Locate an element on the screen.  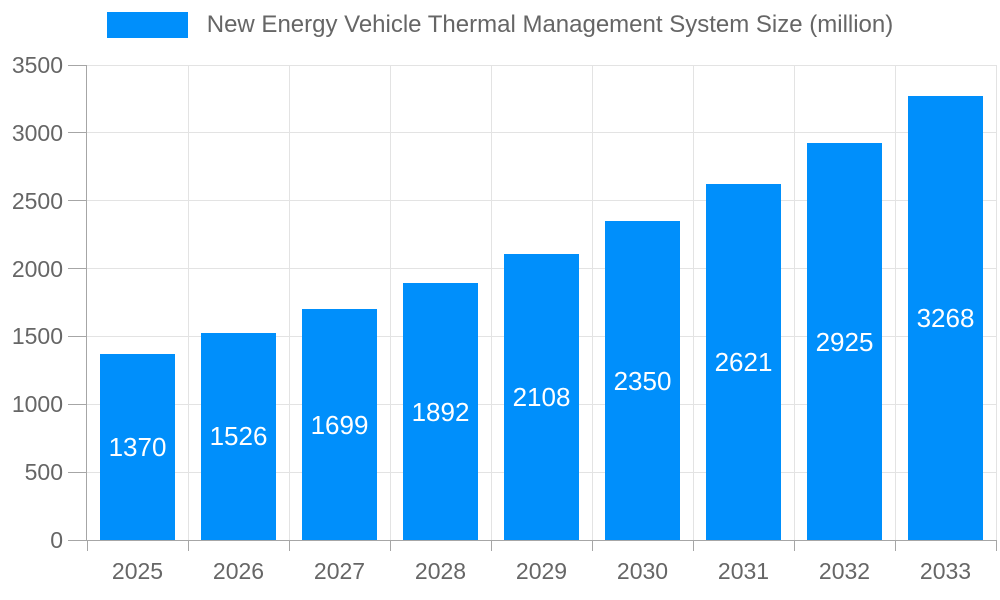
x-axis-label-2032: 2032 is located at coordinates (844, 571).